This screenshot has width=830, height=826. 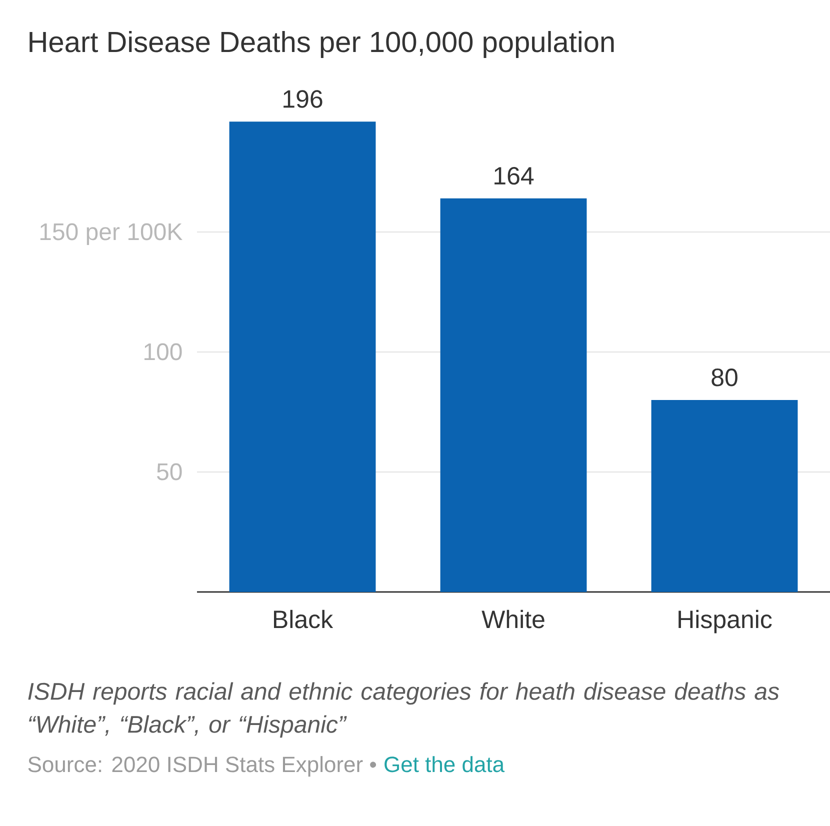 I want to click on chart-title: Heart Disease Deaths per 100,000 population, so click(x=322, y=44).